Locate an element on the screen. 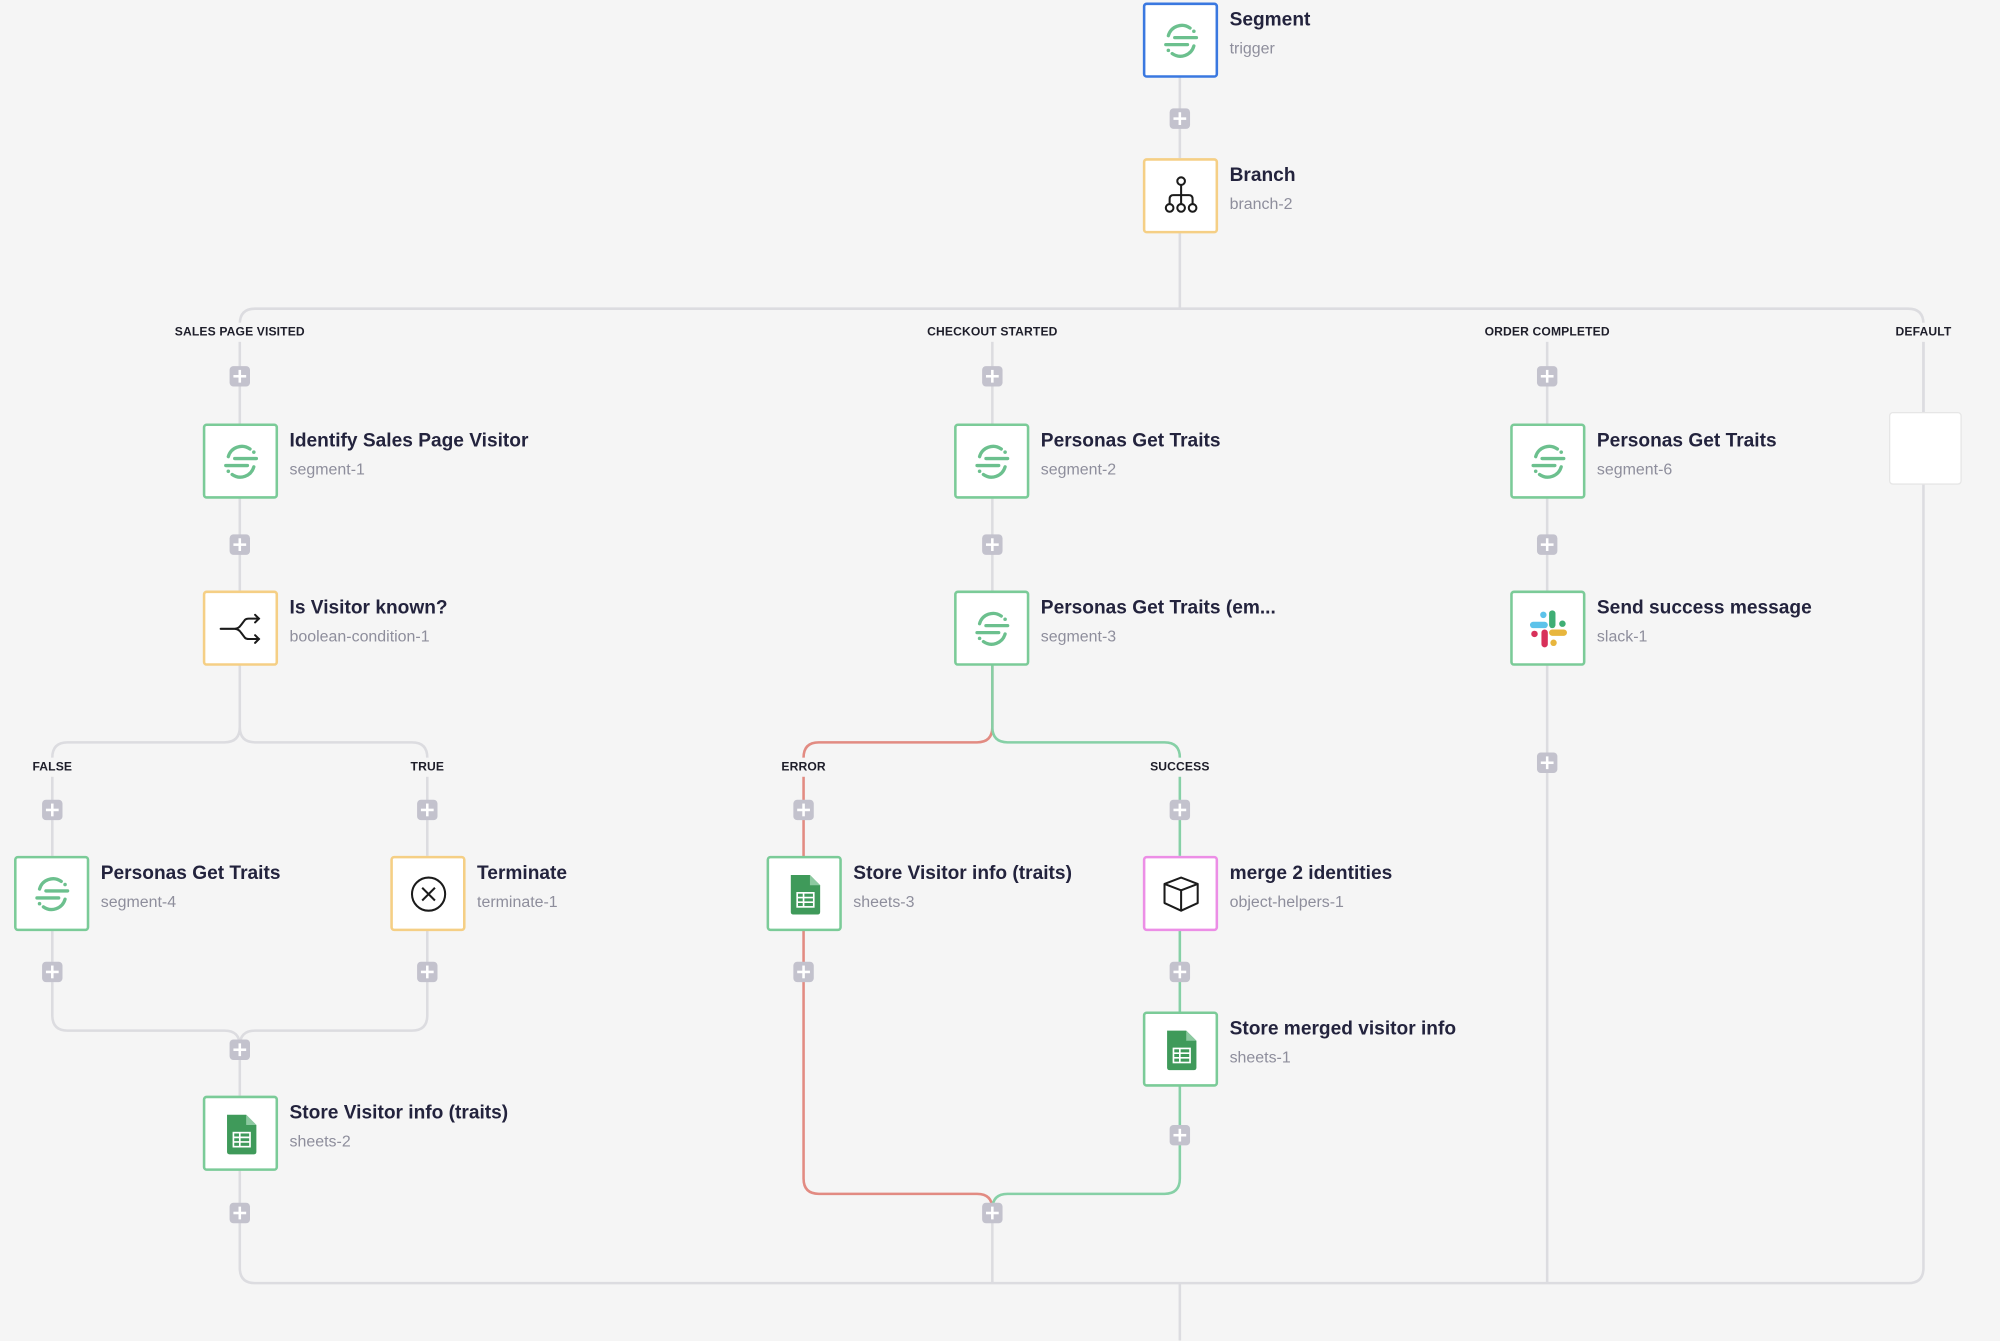 Image resolution: width=2000 pixels, height=1341 pixels. node-terminate: Terminate terminate-1 is located at coordinates (600, 894).